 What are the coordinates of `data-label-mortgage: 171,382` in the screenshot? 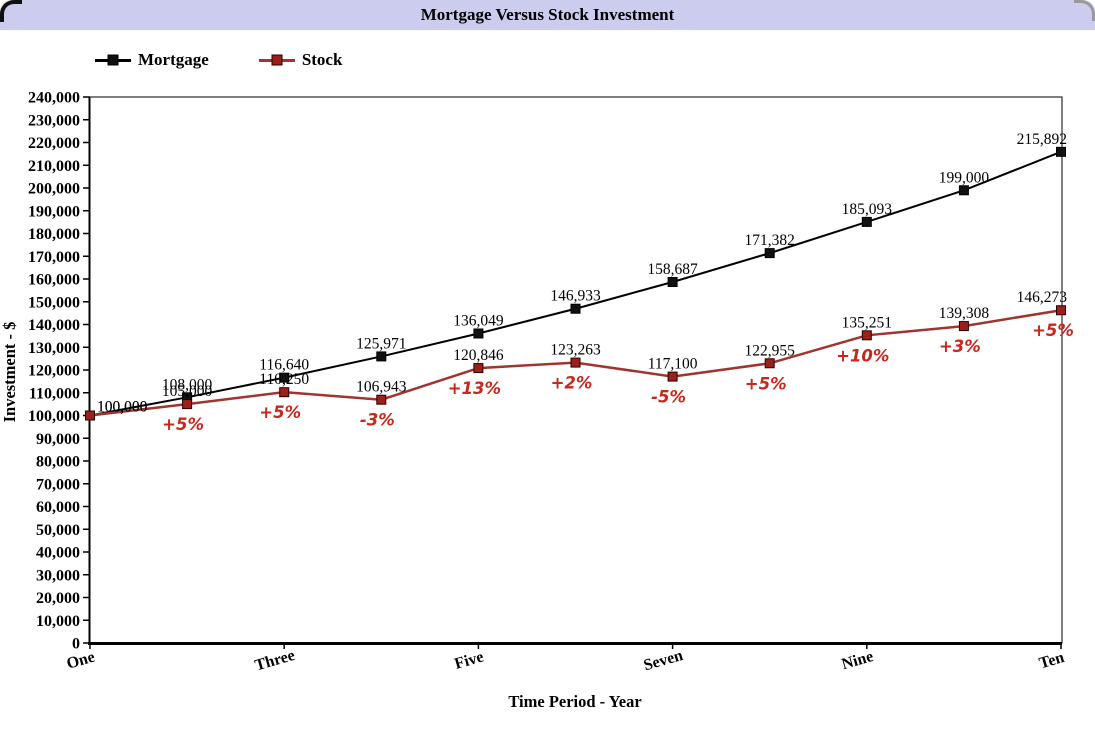 It's located at (770, 240).